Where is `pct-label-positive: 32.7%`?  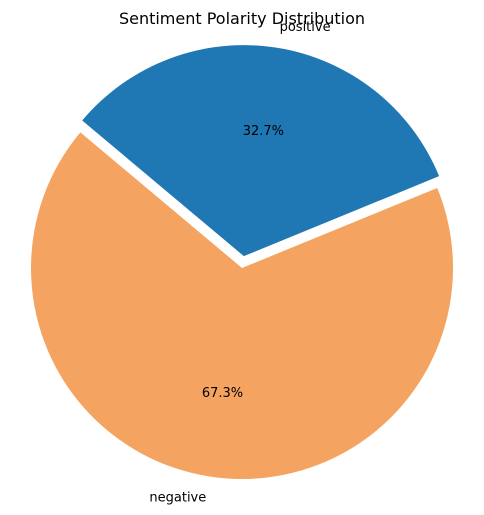 pct-label-positive: 32.7% is located at coordinates (263, 131).